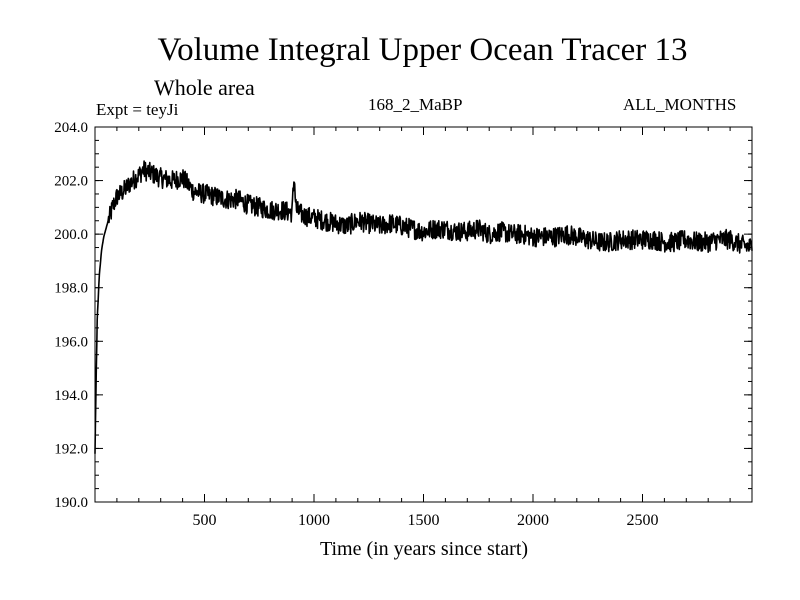 This screenshot has height=600, width=800. I want to click on x-tick-labels: 500 1000 1500 2000 2500, so click(426, 520).